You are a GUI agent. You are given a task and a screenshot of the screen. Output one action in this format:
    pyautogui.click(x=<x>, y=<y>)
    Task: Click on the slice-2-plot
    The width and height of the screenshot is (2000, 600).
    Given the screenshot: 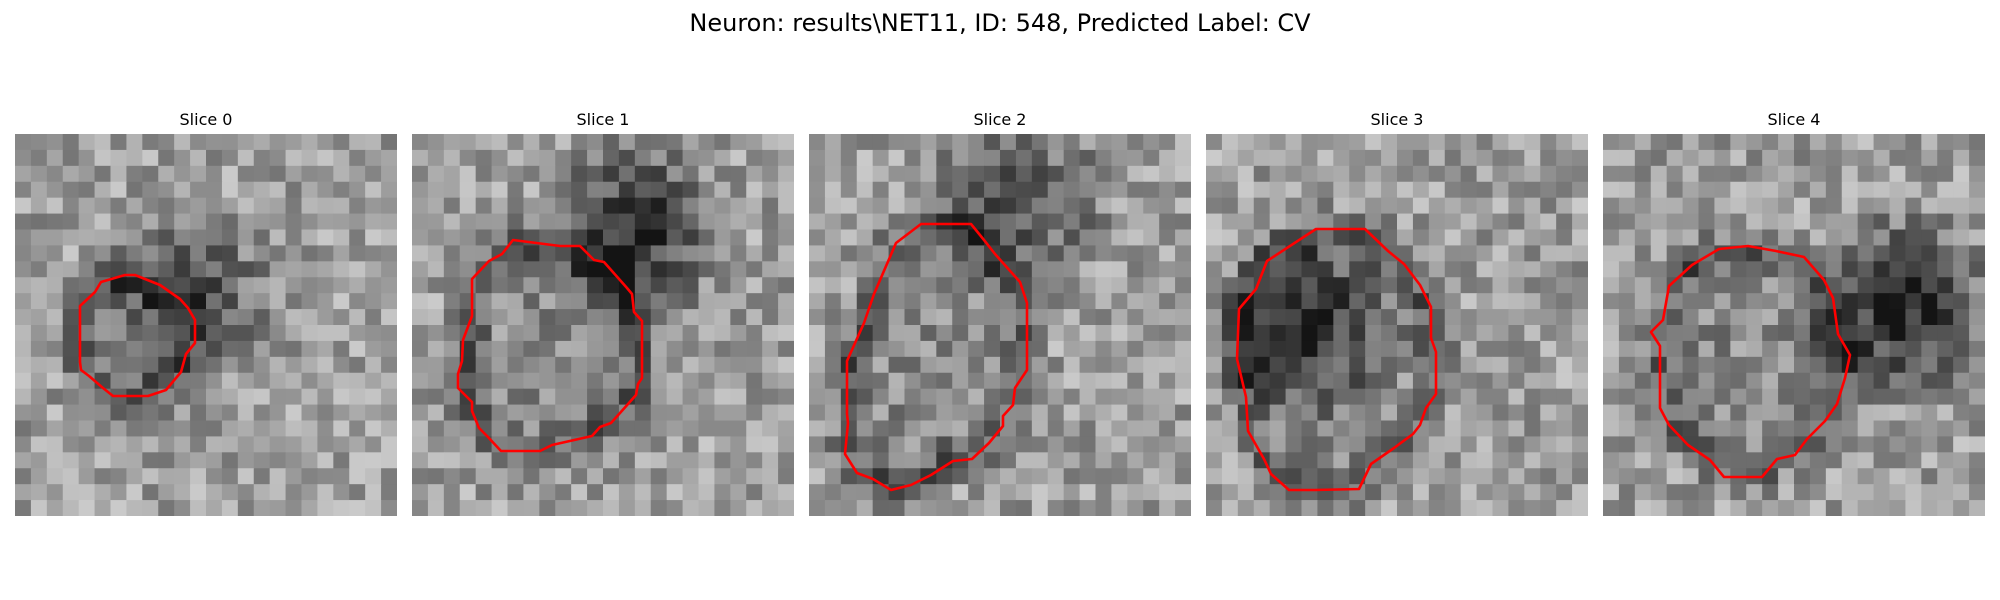 What is the action you would take?
    pyautogui.click(x=1000, y=325)
    